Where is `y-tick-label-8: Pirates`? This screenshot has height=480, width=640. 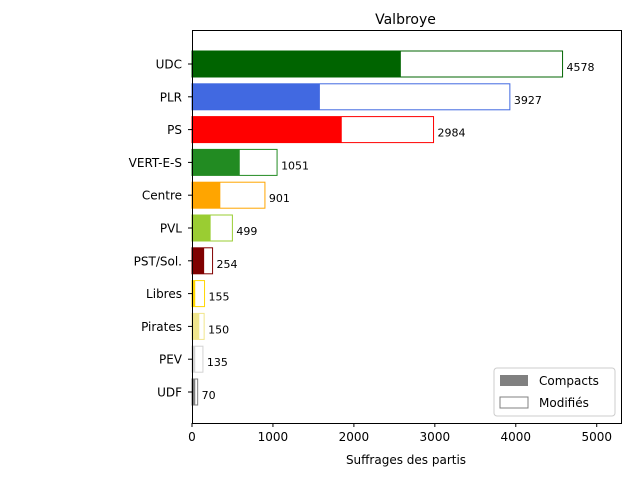 y-tick-label-8: Pirates is located at coordinates (161, 327).